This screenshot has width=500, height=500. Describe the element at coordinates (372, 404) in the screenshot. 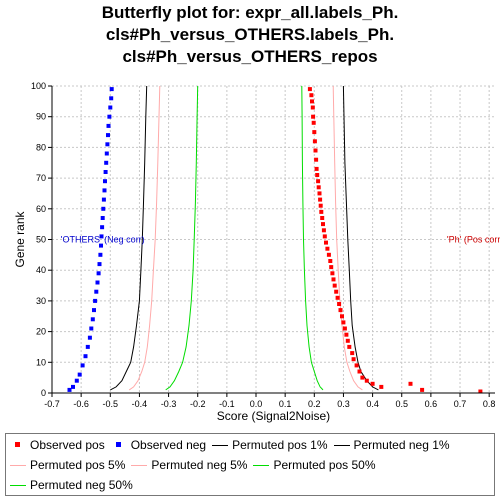

I see `x-tick-label: 0.4` at that location.